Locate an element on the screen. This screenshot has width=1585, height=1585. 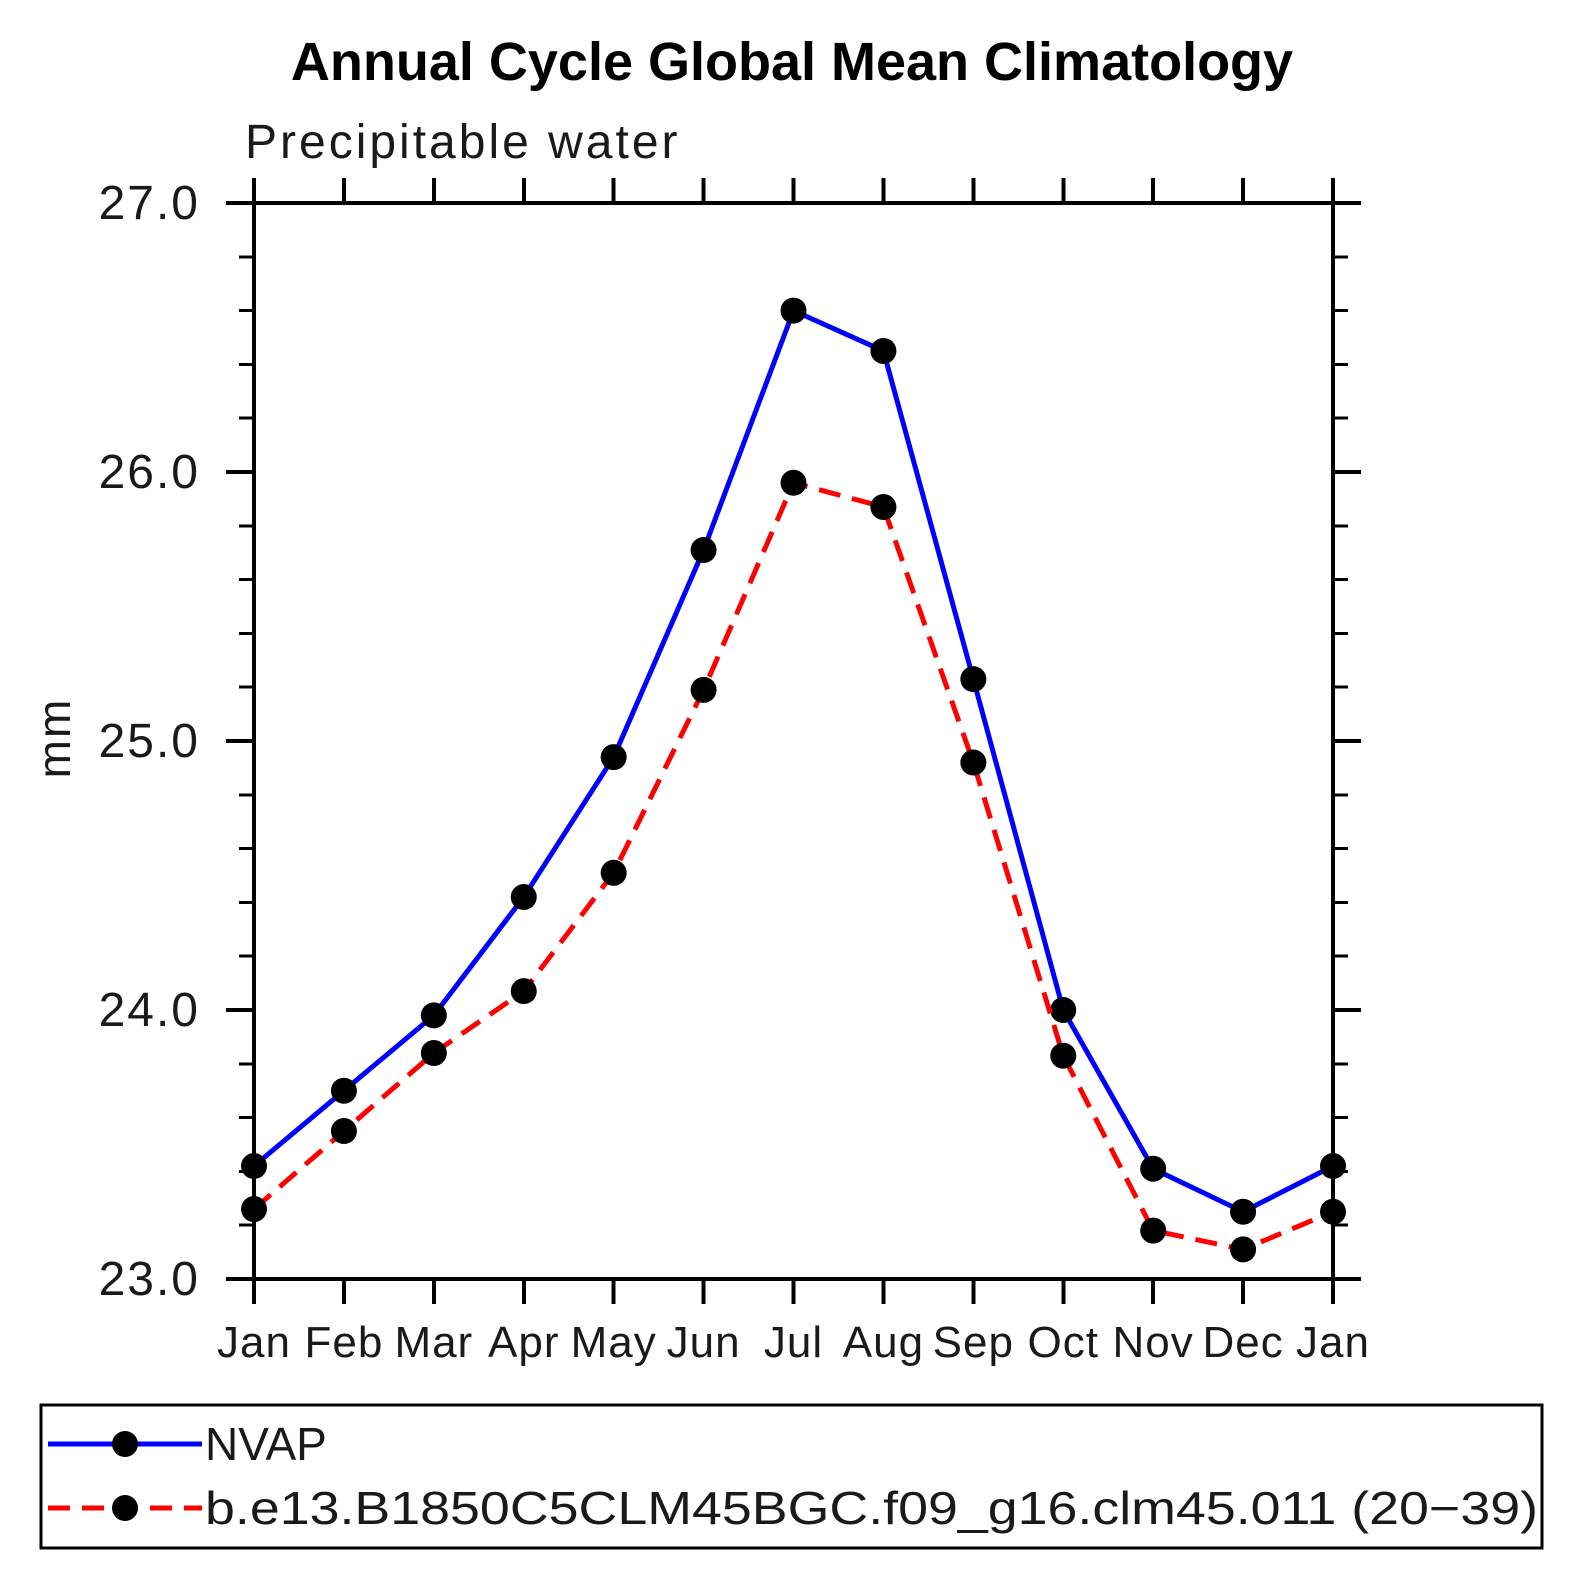
y-tick-label: 27.0 is located at coordinates (149, 203).